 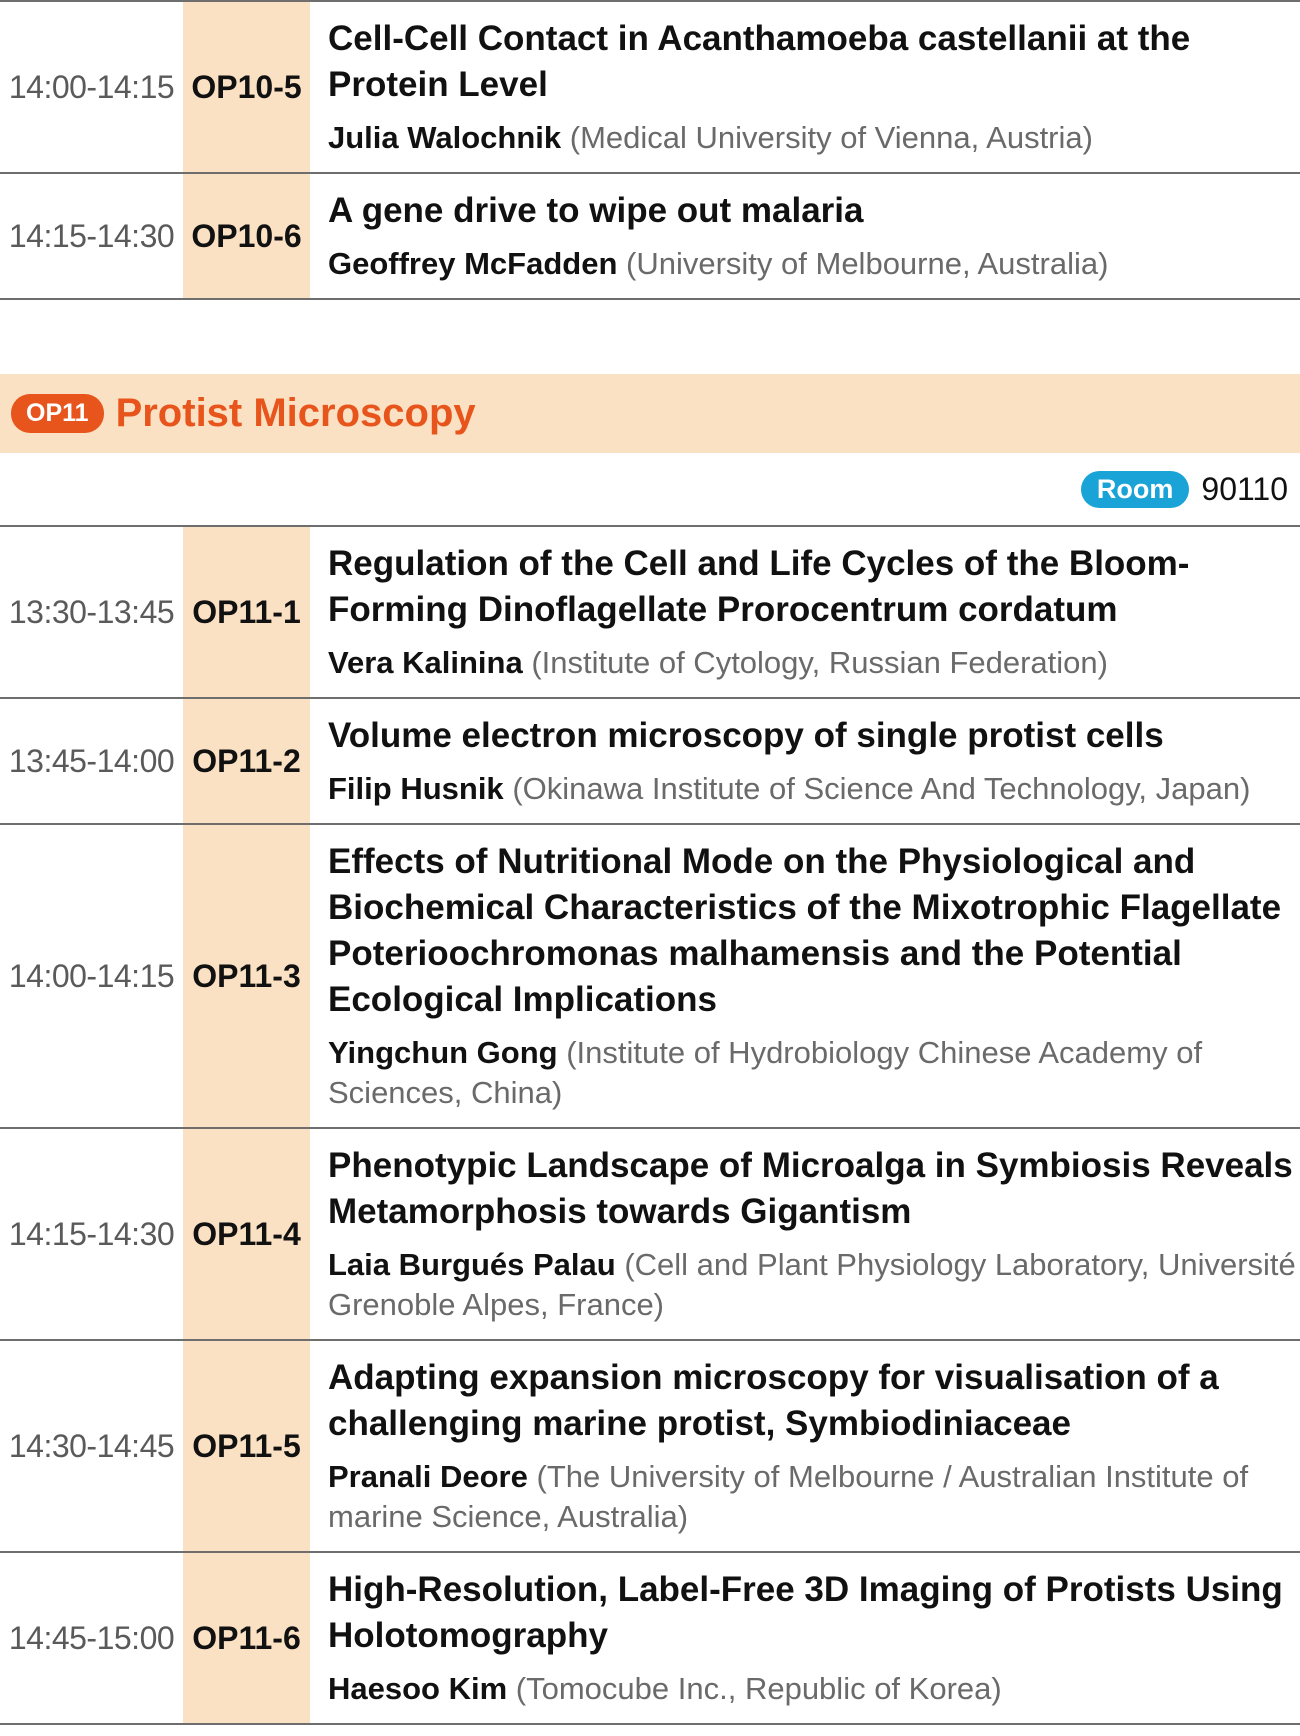 I want to click on talk-code: OP10-6, so click(x=246, y=236).